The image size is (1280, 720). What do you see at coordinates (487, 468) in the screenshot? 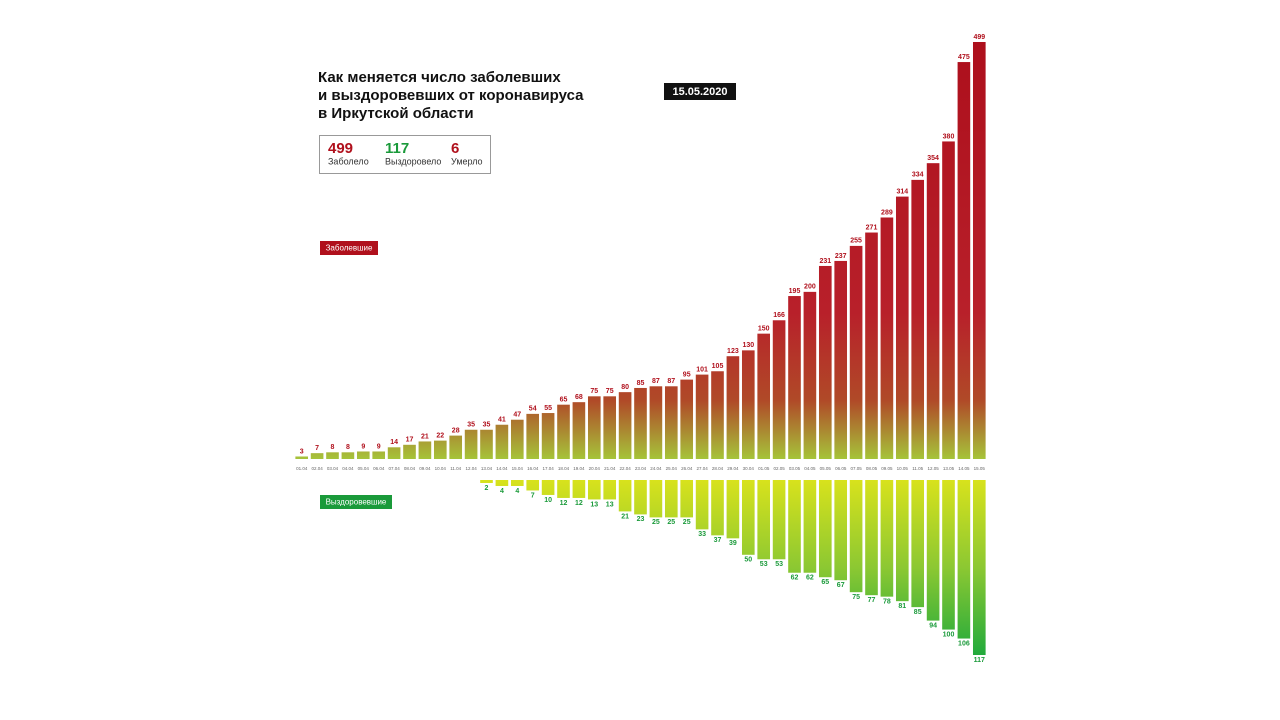
I see `x-tick-label: 13.04` at bounding box center [487, 468].